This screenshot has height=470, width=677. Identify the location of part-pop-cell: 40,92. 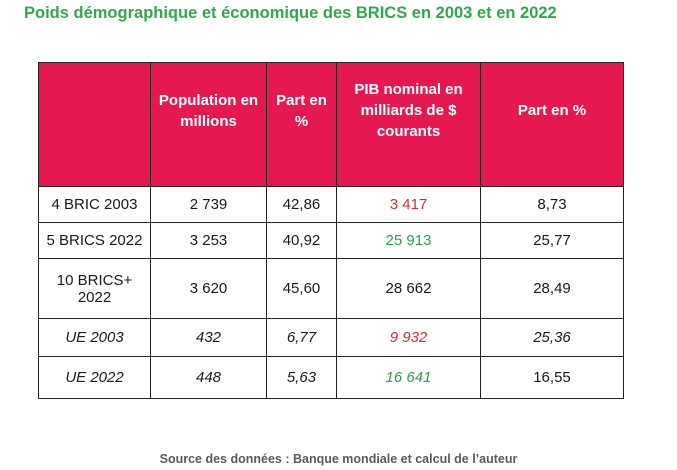
(301, 240).